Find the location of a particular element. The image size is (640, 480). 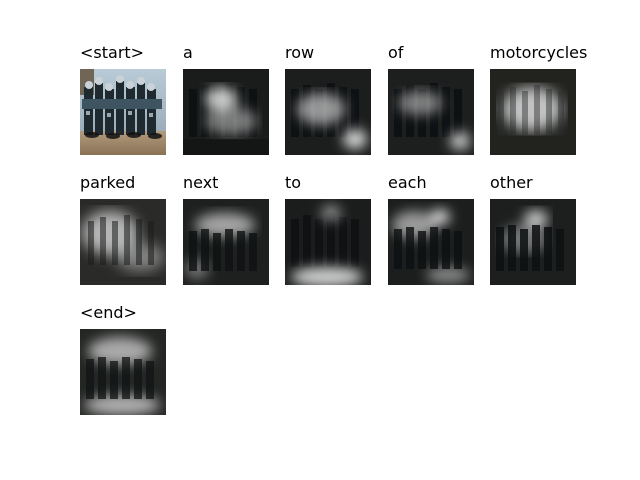

attention-map-row is located at coordinates (328, 112).